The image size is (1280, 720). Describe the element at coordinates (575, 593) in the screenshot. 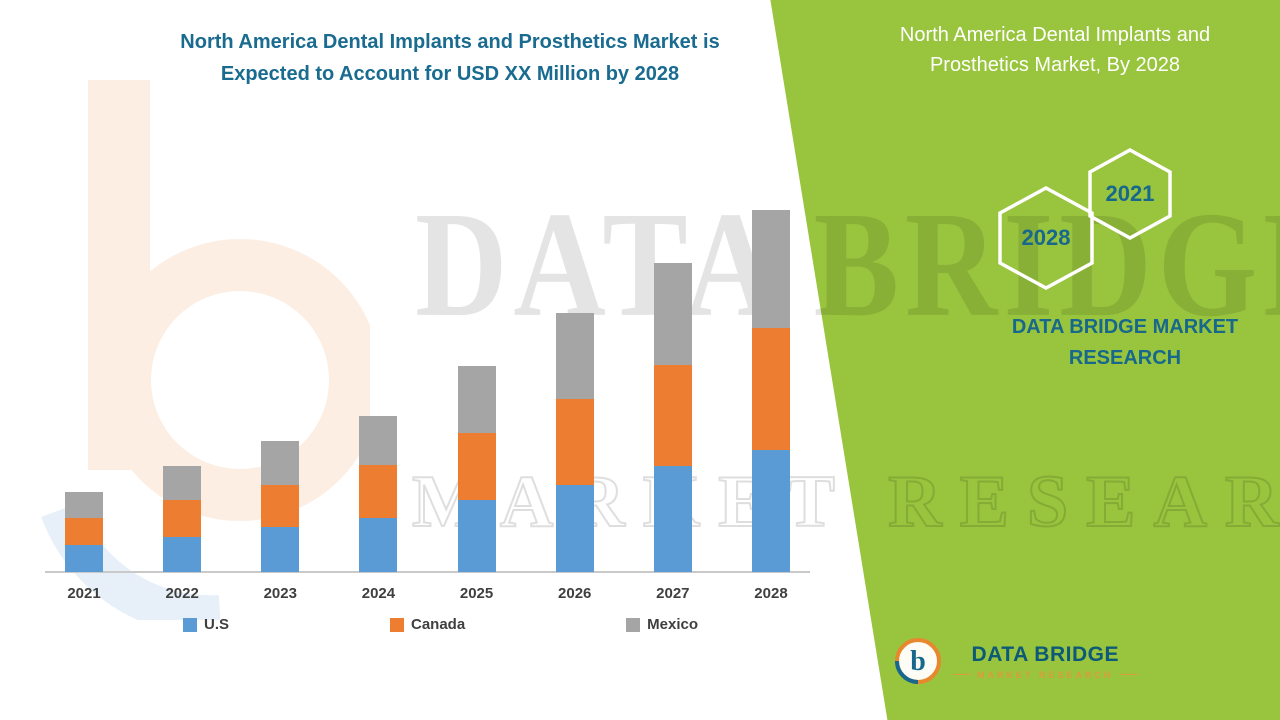

I see `x-axis-label: 2026` at that location.